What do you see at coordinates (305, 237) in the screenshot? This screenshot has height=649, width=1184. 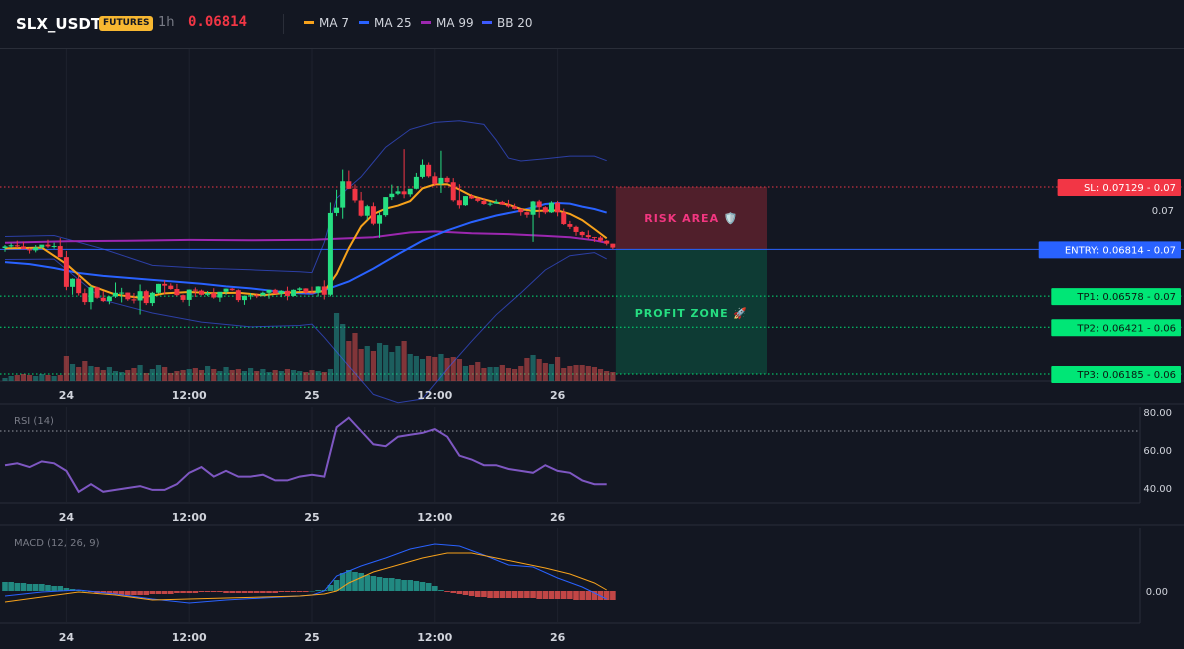 I see `ma99-line` at bounding box center [305, 237].